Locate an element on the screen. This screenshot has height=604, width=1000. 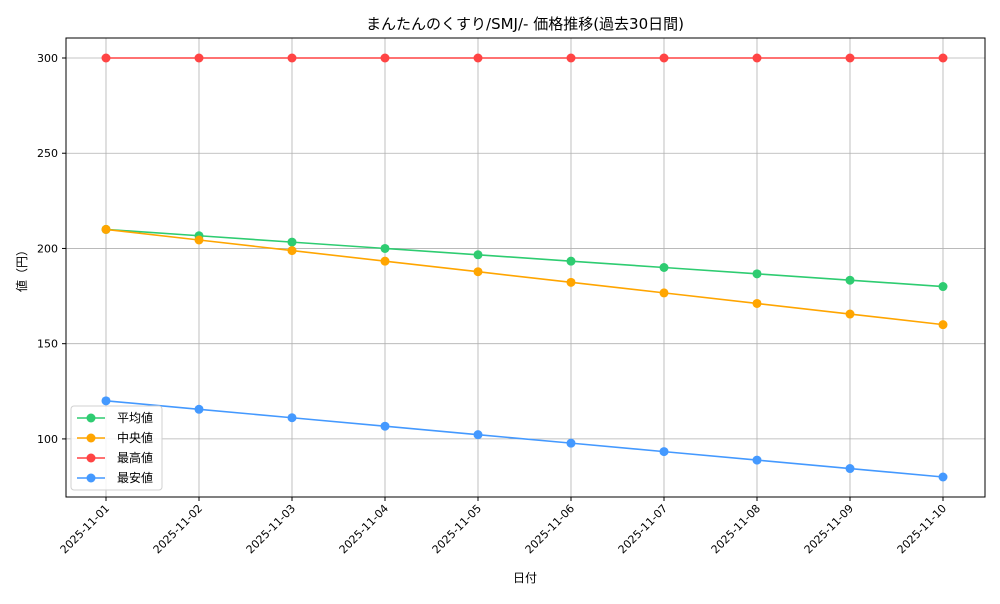
x-axis-label: 日付 is located at coordinates (525, 578).